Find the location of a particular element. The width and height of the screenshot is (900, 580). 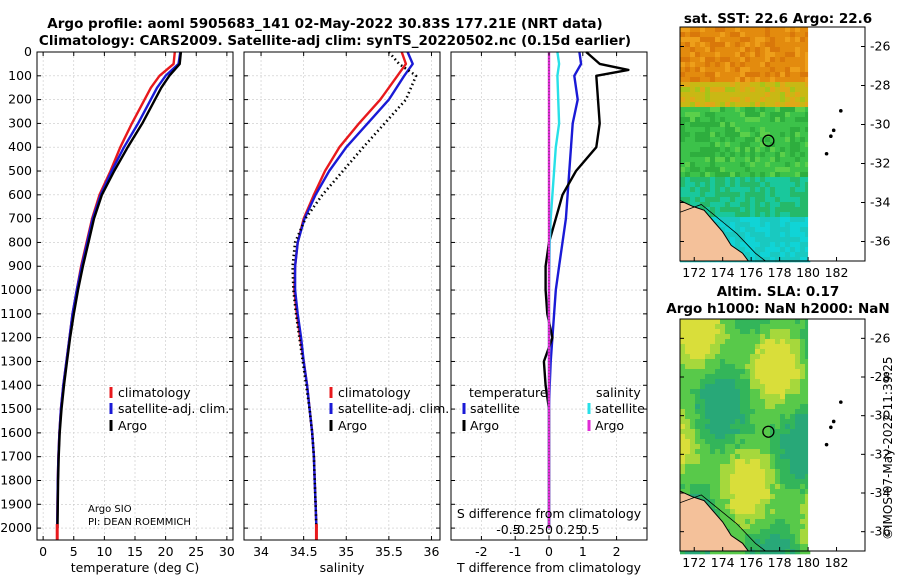

y-tick-label: -34 is located at coordinates (880, 202).